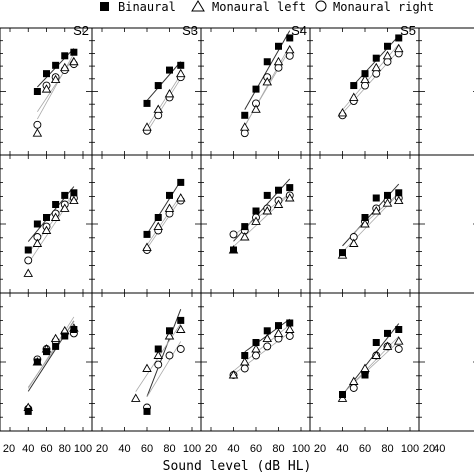 The height and width of the screenshot is (474, 474). I want to click on panel-r1-c2, so click(146, 91).